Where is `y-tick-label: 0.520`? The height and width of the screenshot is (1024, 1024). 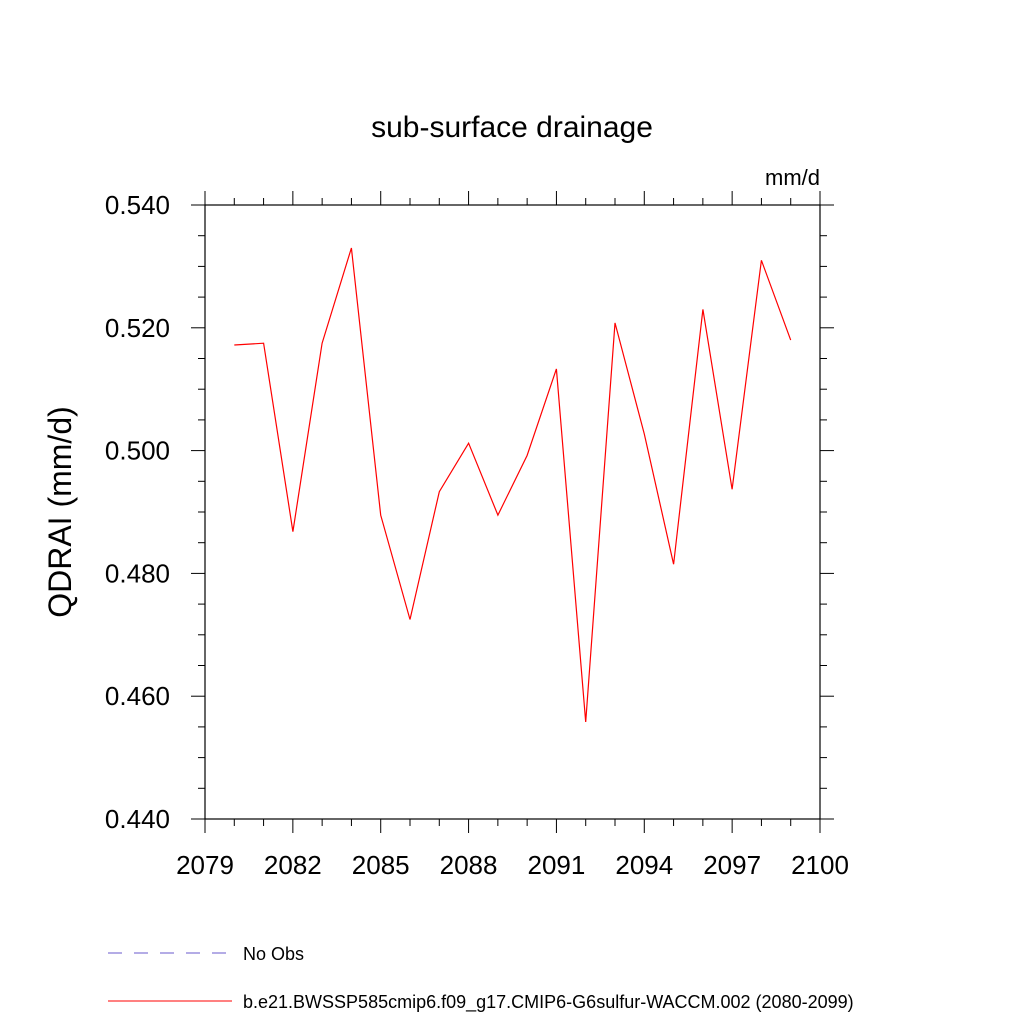
y-tick-label: 0.520 is located at coordinates (137, 328).